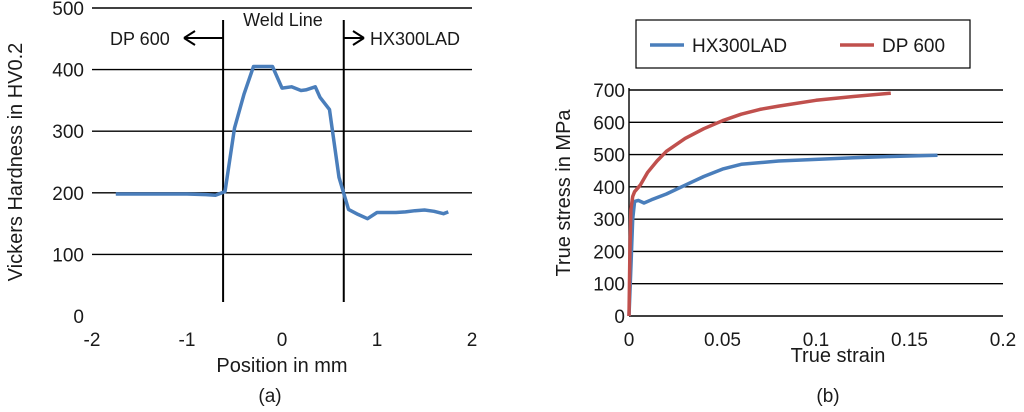  I want to click on series-line-hardness, so click(282, 142).